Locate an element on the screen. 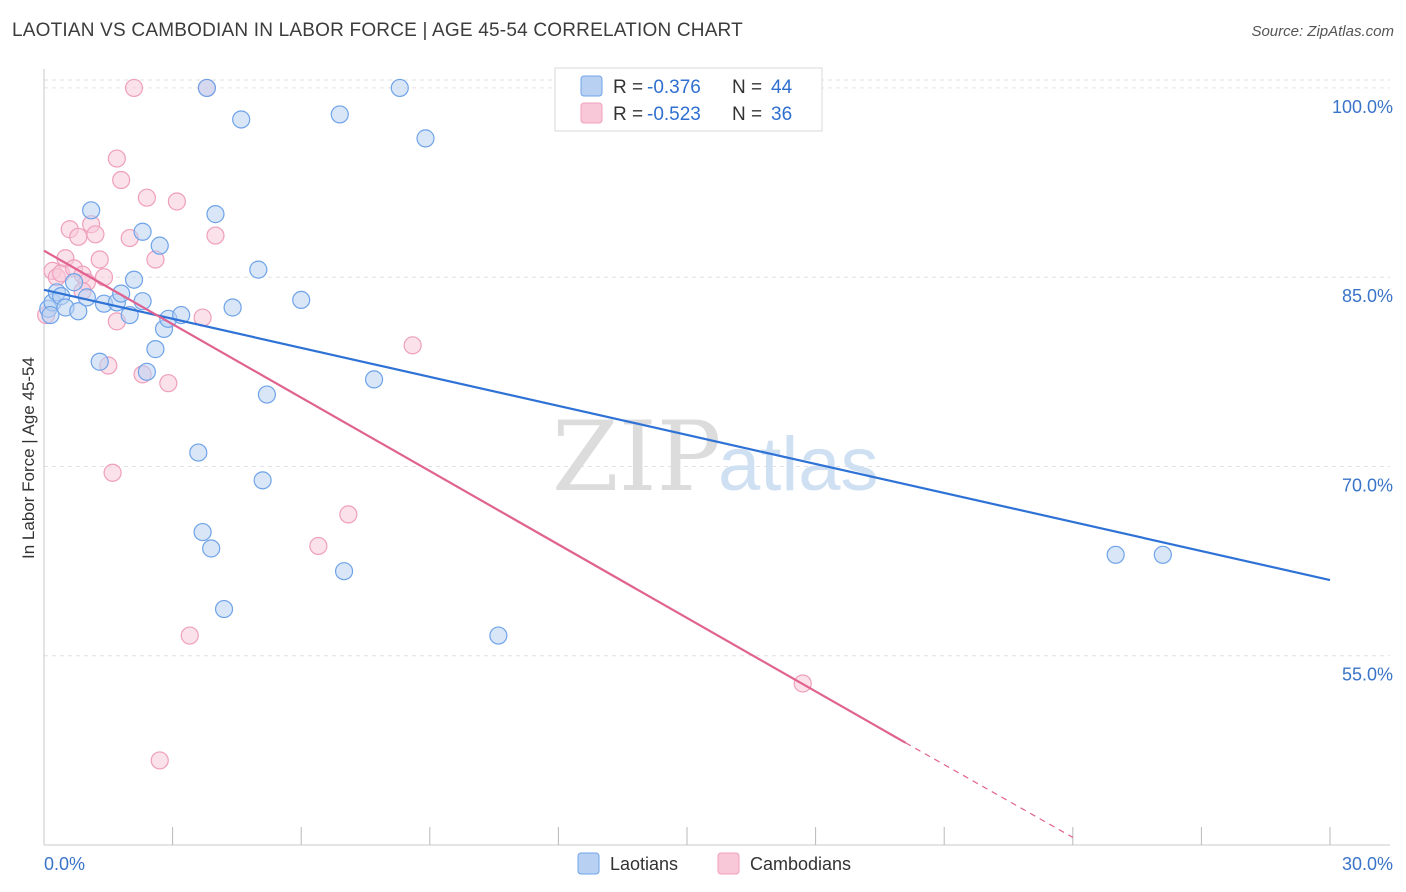 This screenshot has width=1406, height=892. x-tick-label-0: 0.0% is located at coordinates (64, 864).